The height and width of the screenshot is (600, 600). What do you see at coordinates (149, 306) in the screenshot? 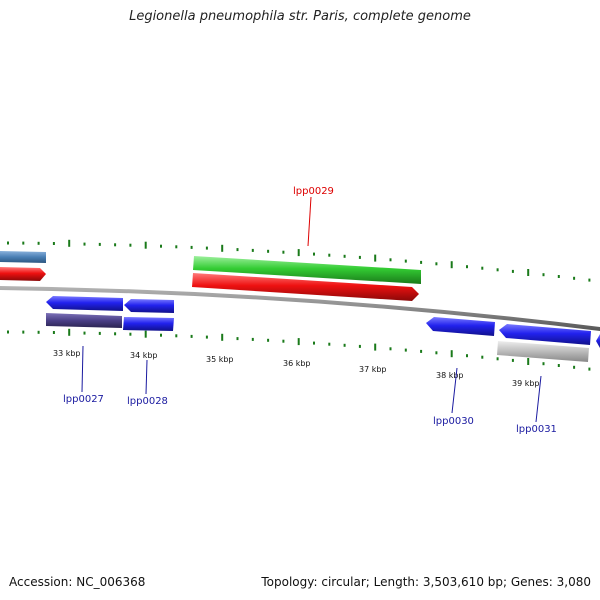
I see `gene-lpp0028-blue` at bounding box center [149, 306].